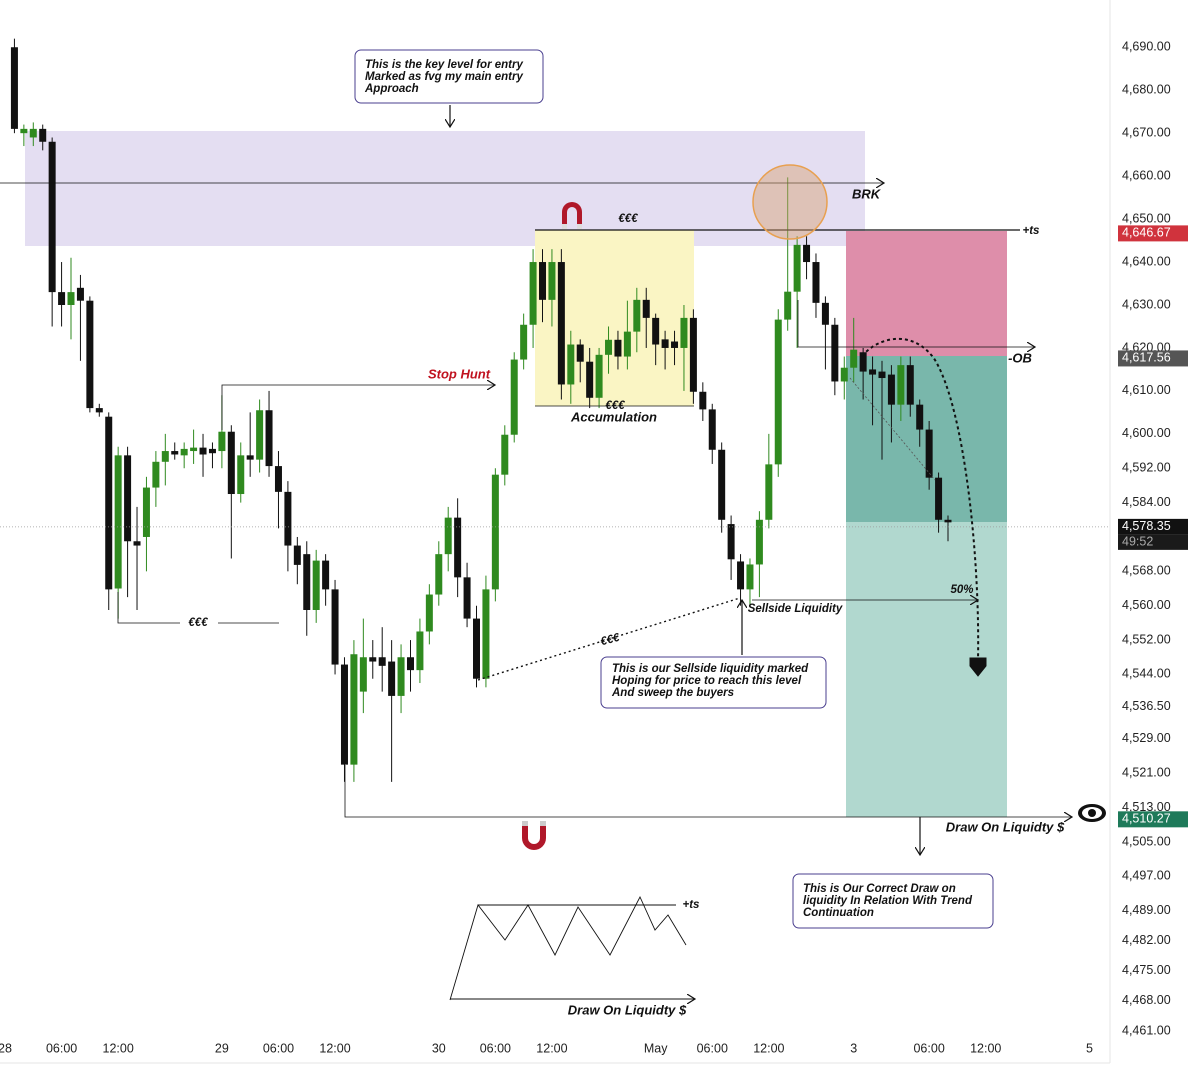 The image size is (1200, 1066). What do you see at coordinates (1146, 940) in the screenshot?
I see `y-tick-label: 4,482.00` at bounding box center [1146, 940].